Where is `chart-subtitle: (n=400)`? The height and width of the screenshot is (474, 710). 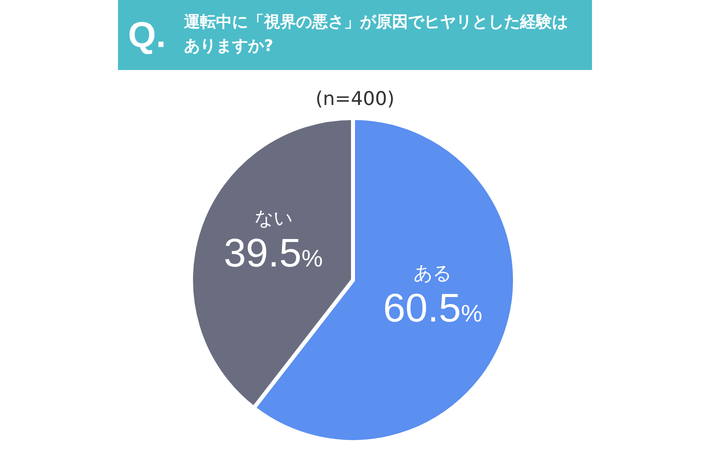 chart-subtitle: (n=400) is located at coordinates (355, 99).